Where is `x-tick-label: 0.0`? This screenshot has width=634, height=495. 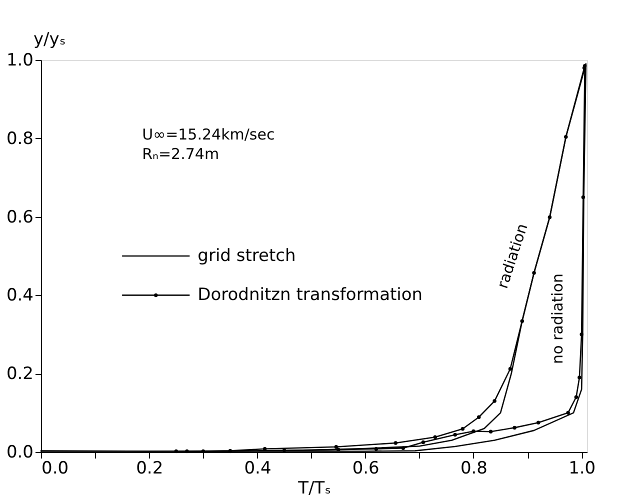 x-tick-label: 0.0 is located at coordinates (55, 468).